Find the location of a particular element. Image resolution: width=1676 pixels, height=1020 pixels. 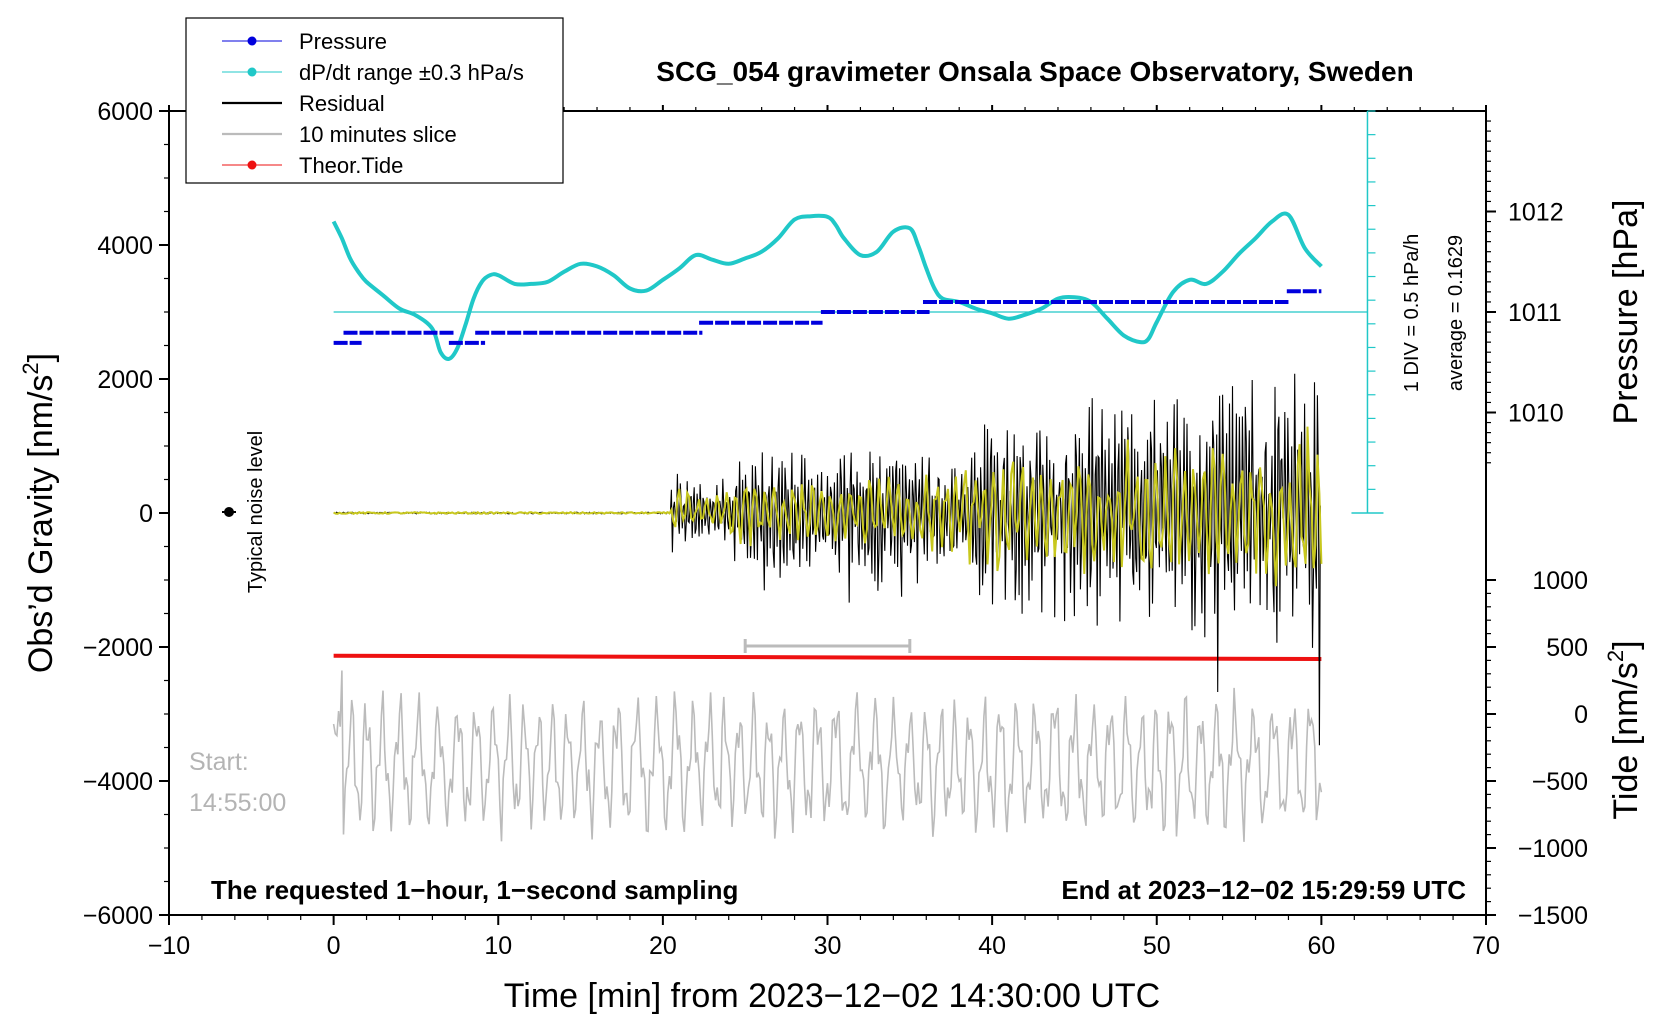

pressure-tick-label: 1011 is located at coordinates (1535, 313).